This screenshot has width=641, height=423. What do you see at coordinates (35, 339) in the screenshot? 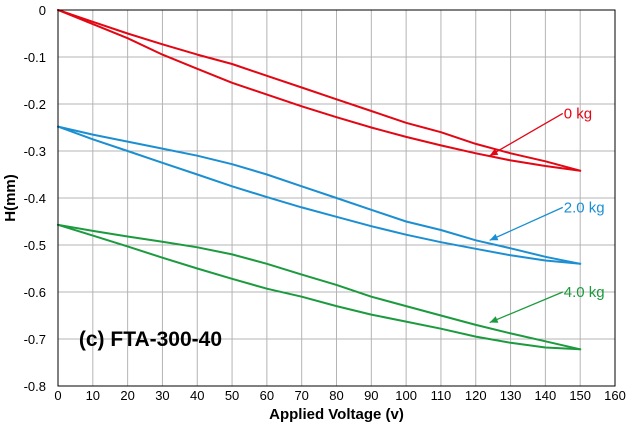
I see `y-tick-label: -0.7` at bounding box center [35, 339].